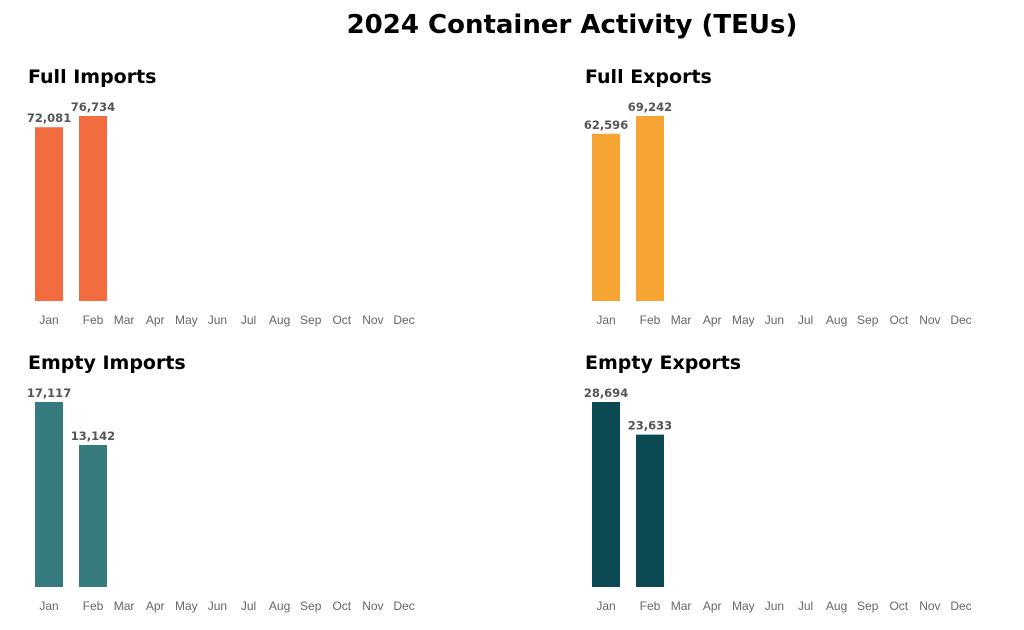  Describe the element at coordinates (49, 118) in the screenshot. I see `data-label-jan: 72,081` at that location.